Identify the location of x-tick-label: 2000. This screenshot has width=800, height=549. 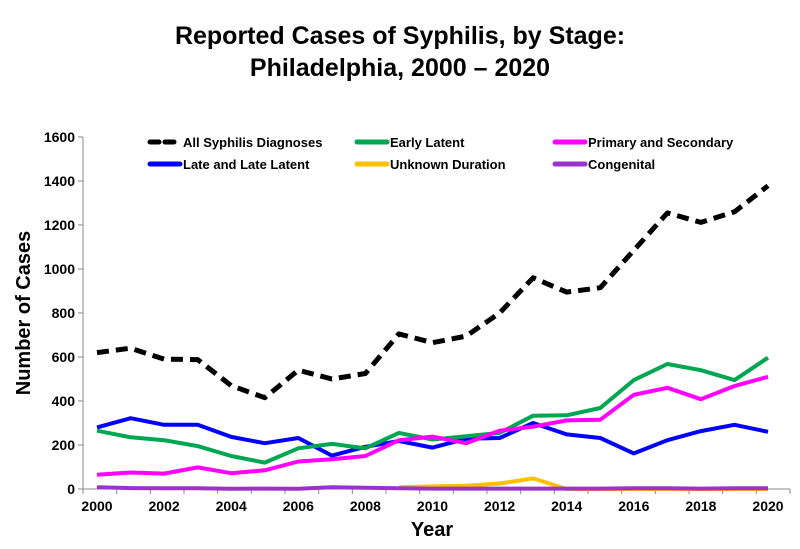
(96, 506).